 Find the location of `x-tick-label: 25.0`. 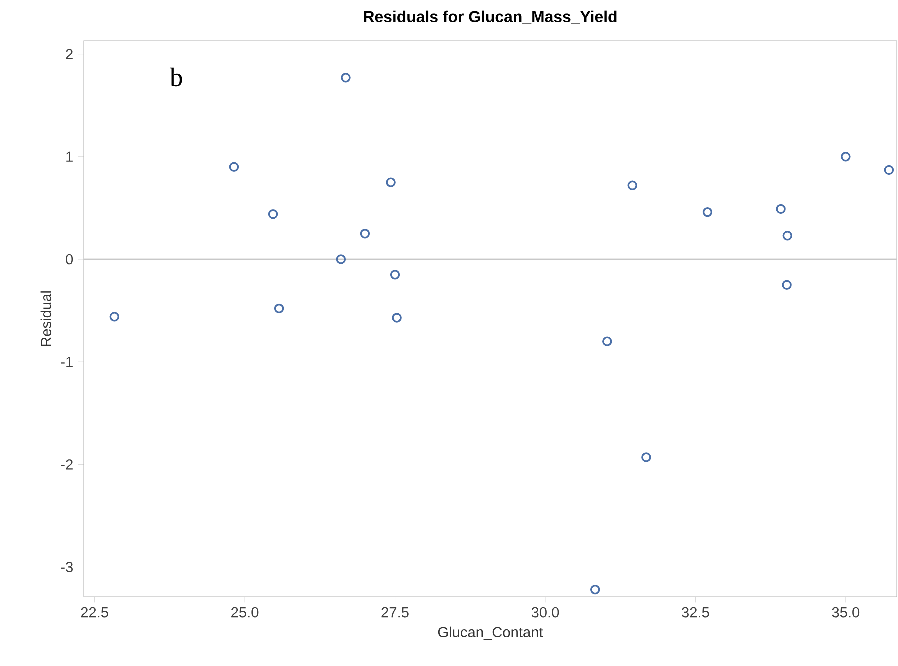

x-tick-label: 25.0 is located at coordinates (245, 612).